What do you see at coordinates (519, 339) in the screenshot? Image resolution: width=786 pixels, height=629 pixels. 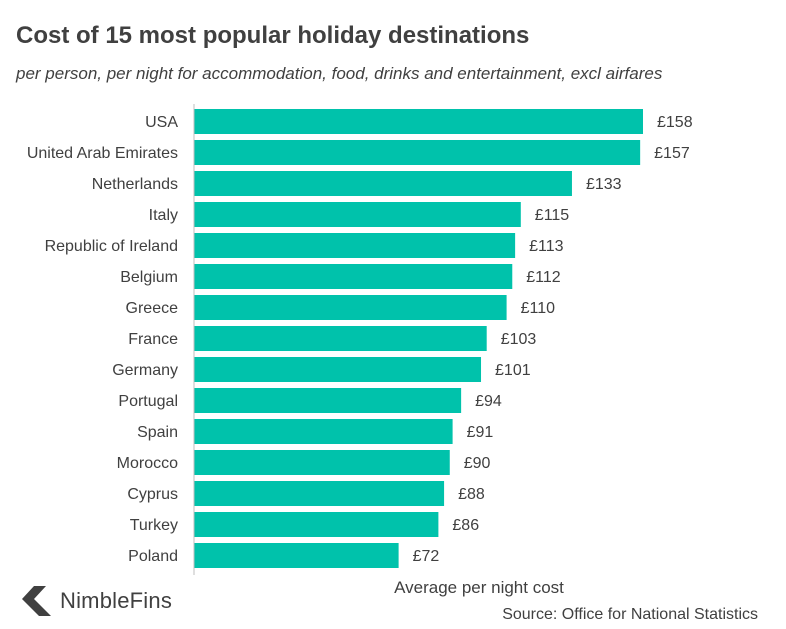 I see `data-label: £103` at bounding box center [519, 339].